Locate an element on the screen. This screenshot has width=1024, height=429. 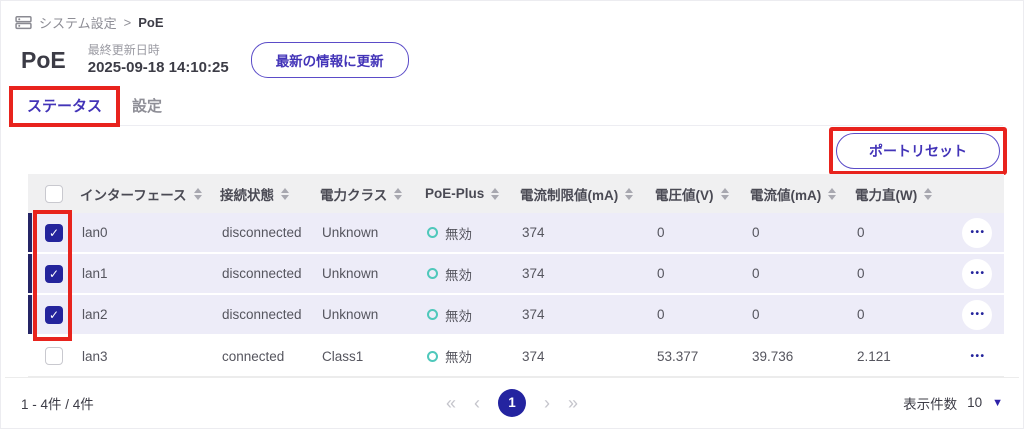
pagination-page-1: 1 is located at coordinates (512, 402).